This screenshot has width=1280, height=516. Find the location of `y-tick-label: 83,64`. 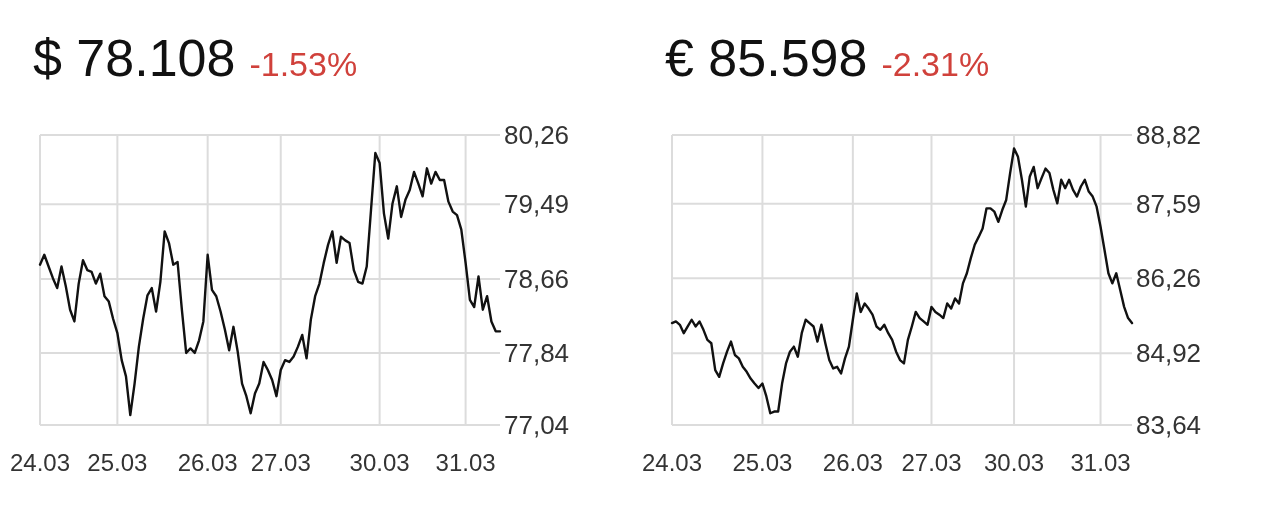

y-tick-label: 83,64 is located at coordinates (1169, 425).